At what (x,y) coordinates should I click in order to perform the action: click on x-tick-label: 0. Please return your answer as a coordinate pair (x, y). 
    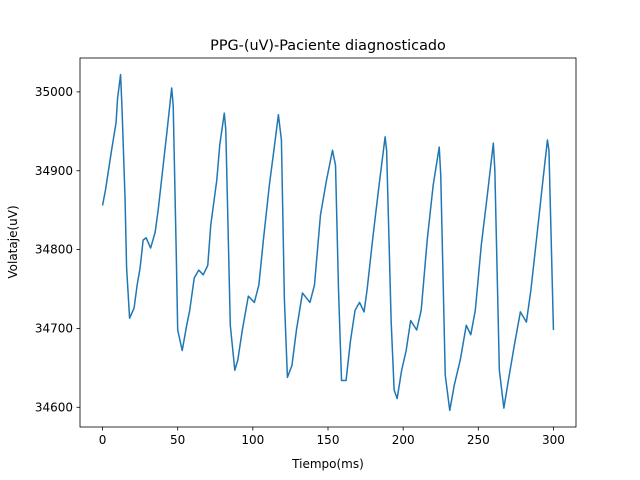
    Looking at the image, I should click on (103, 440).